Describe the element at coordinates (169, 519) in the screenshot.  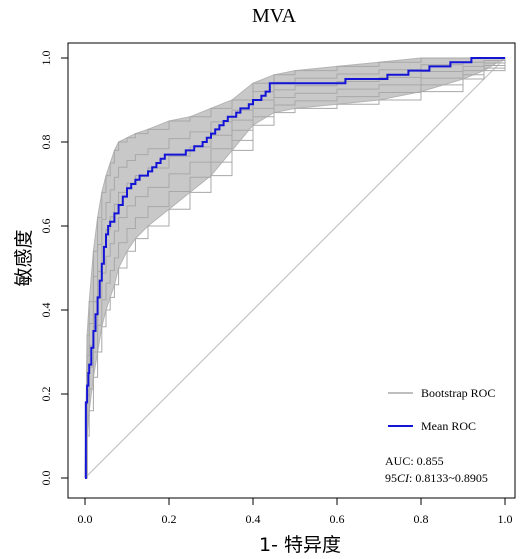
I see `x-tick-label: 0.2` at that location.